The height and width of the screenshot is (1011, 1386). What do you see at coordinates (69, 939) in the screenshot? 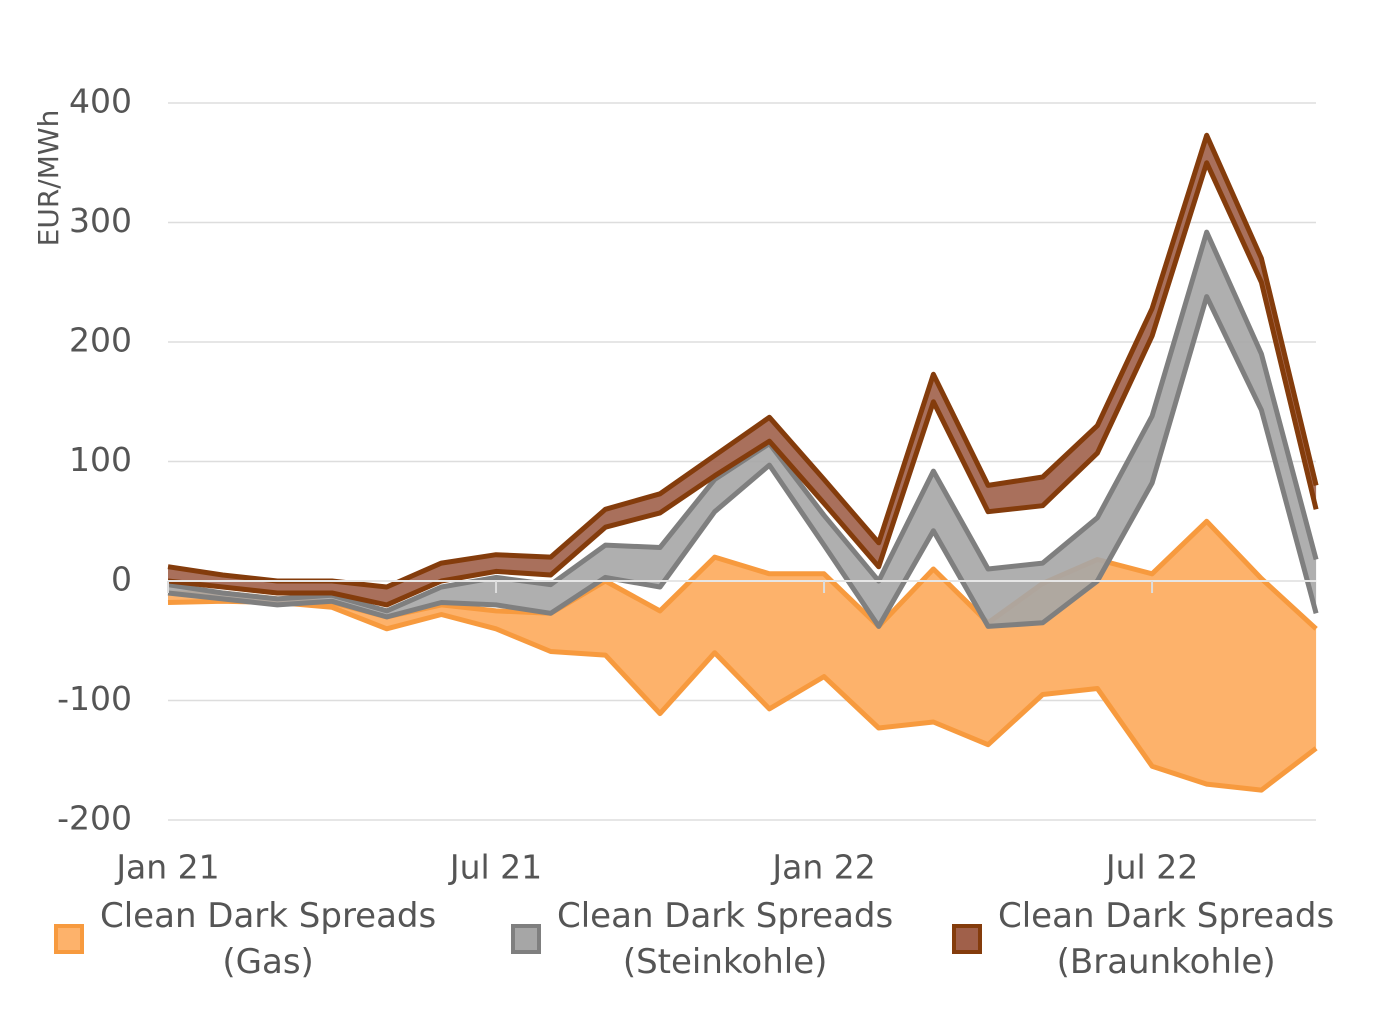
I see `legend-swatch-gas` at bounding box center [69, 939].